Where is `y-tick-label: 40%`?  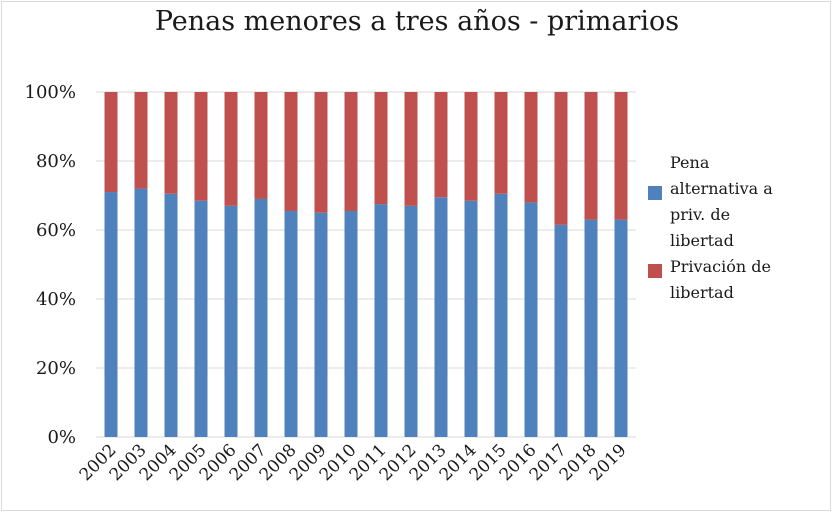 y-tick-label: 40% is located at coordinates (56, 299).